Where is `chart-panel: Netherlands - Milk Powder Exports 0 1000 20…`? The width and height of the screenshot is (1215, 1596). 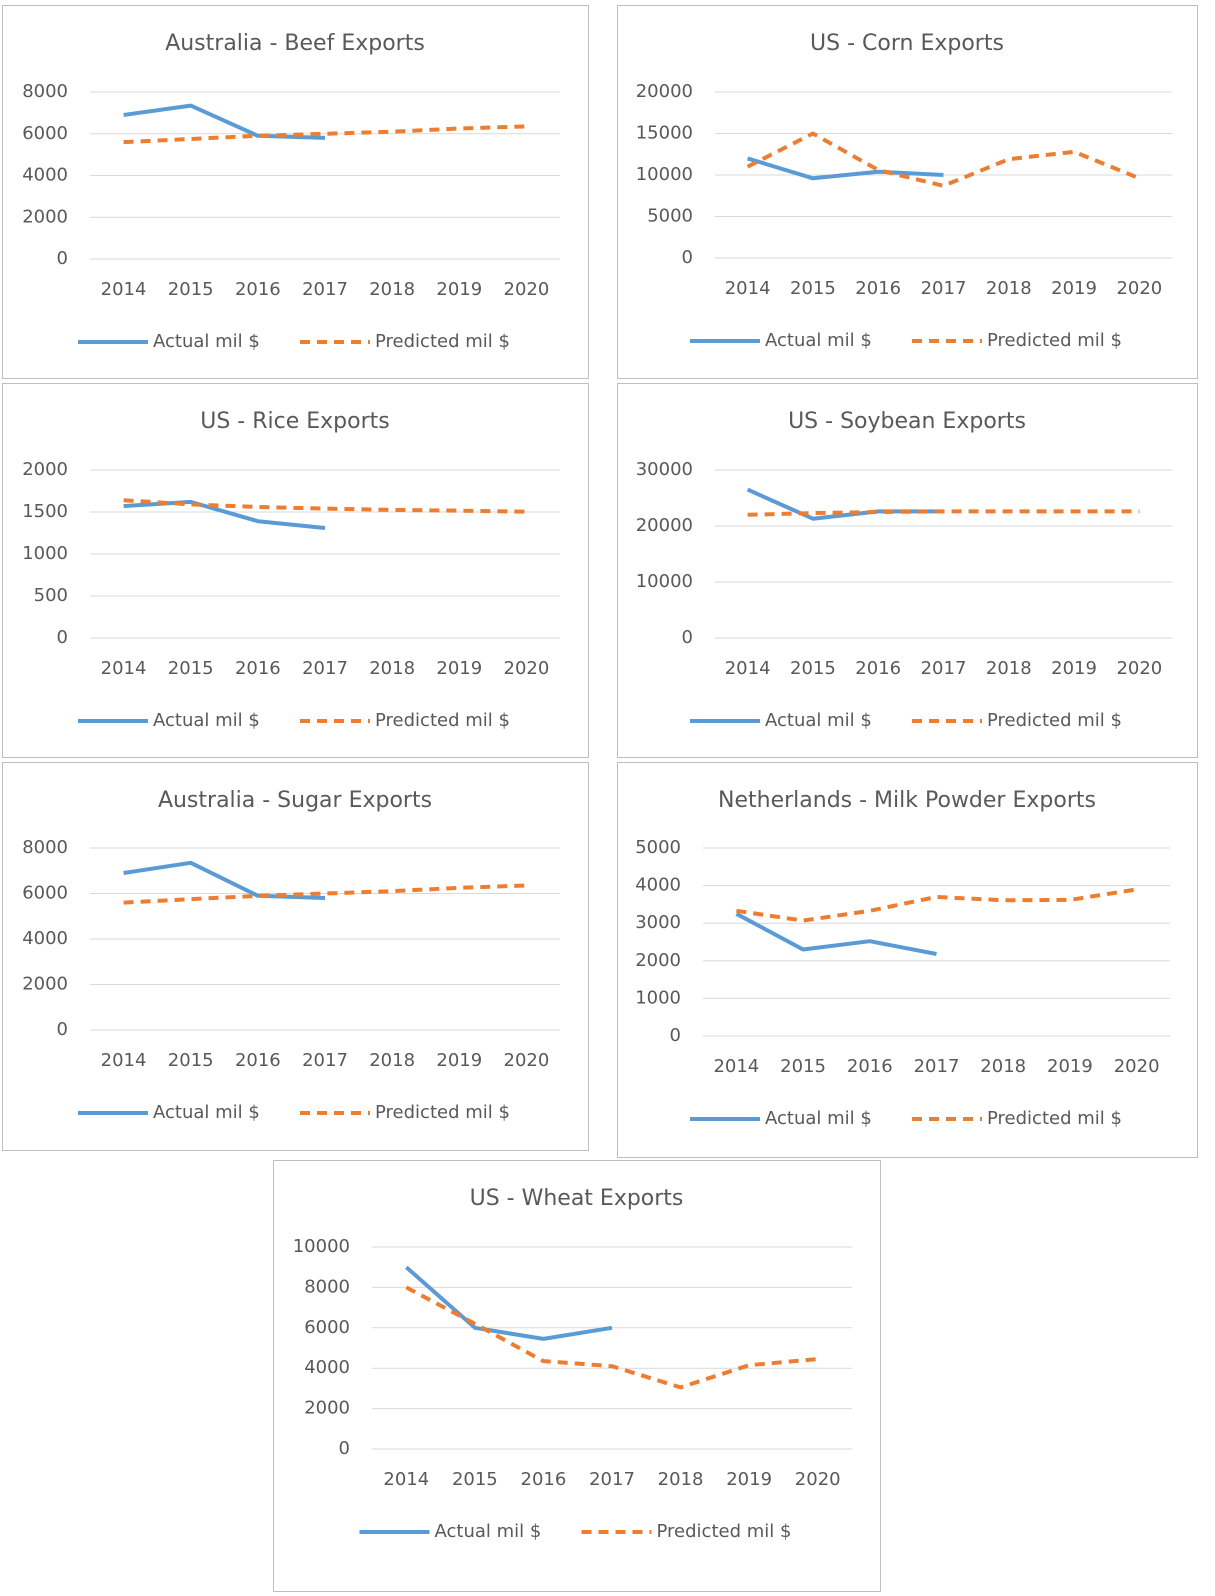 chart-panel: Netherlands - Milk Powder Exports 0 1000 20… is located at coordinates (907, 960).